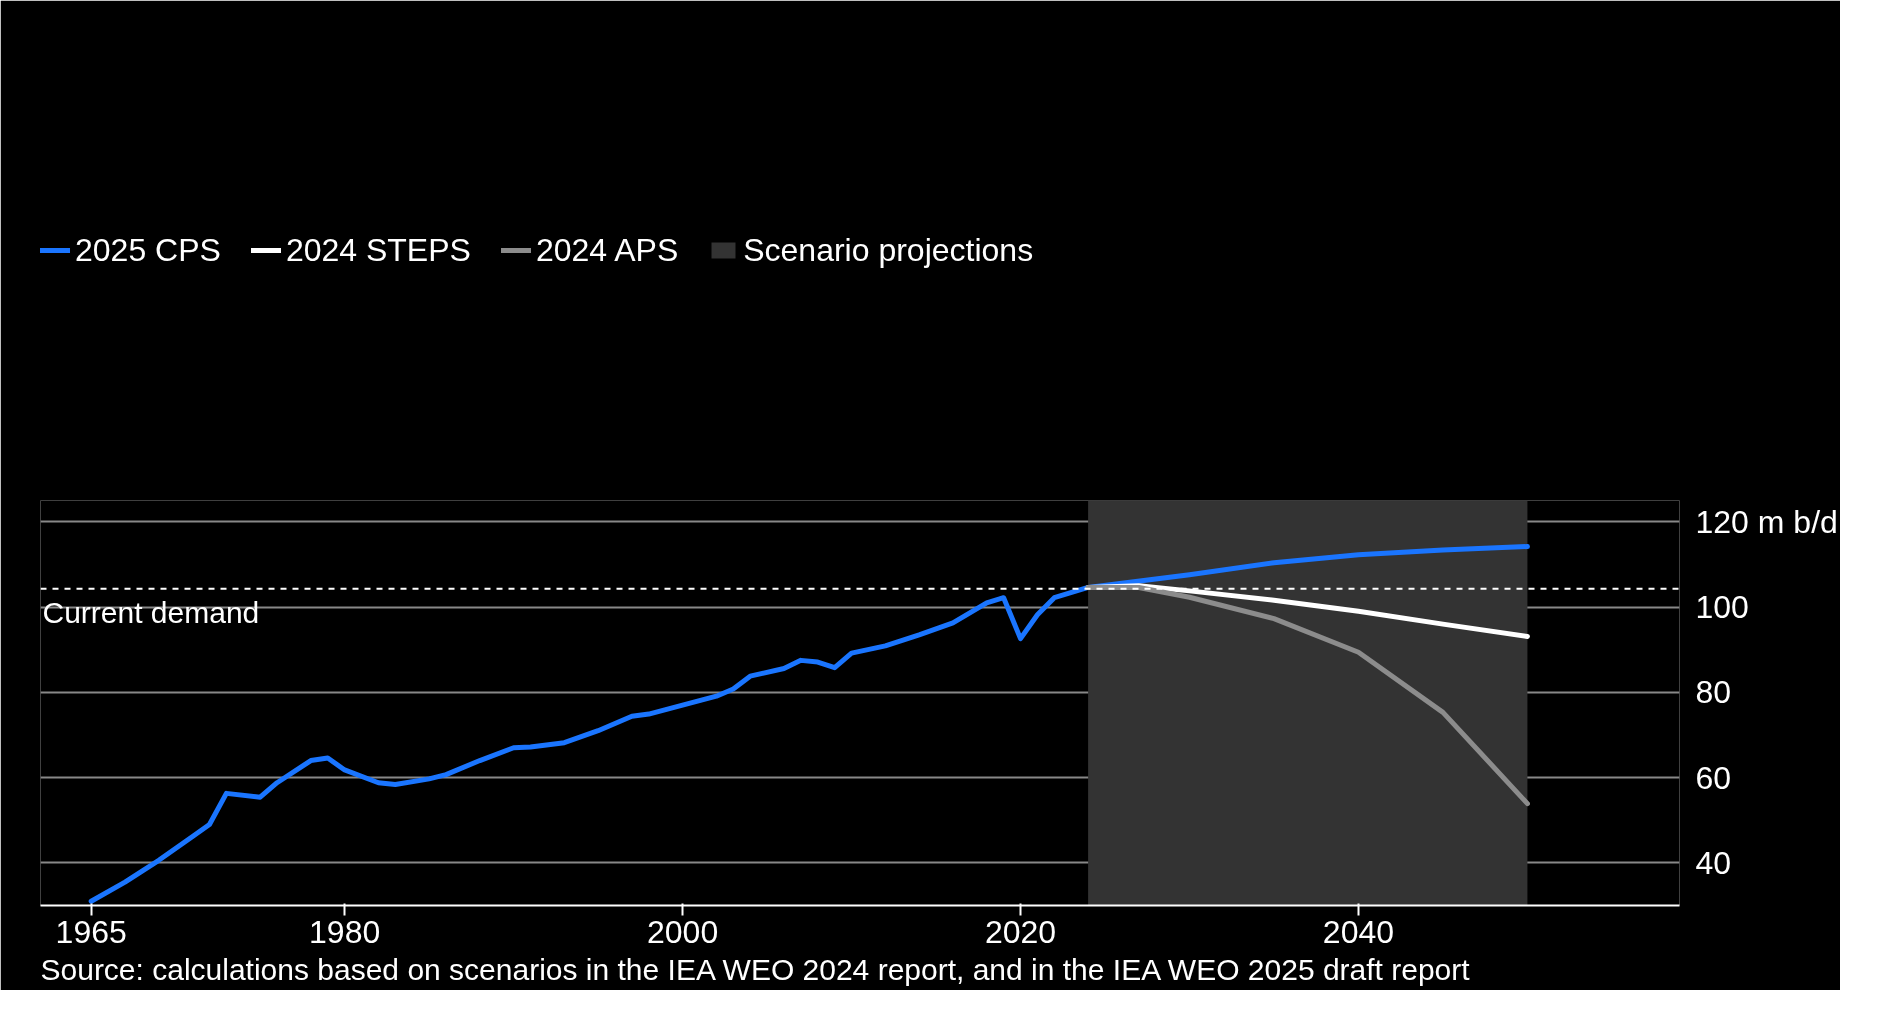  What do you see at coordinates (1713, 777) in the screenshot?
I see `y-tick-label: 60` at bounding box center [1713, 777].